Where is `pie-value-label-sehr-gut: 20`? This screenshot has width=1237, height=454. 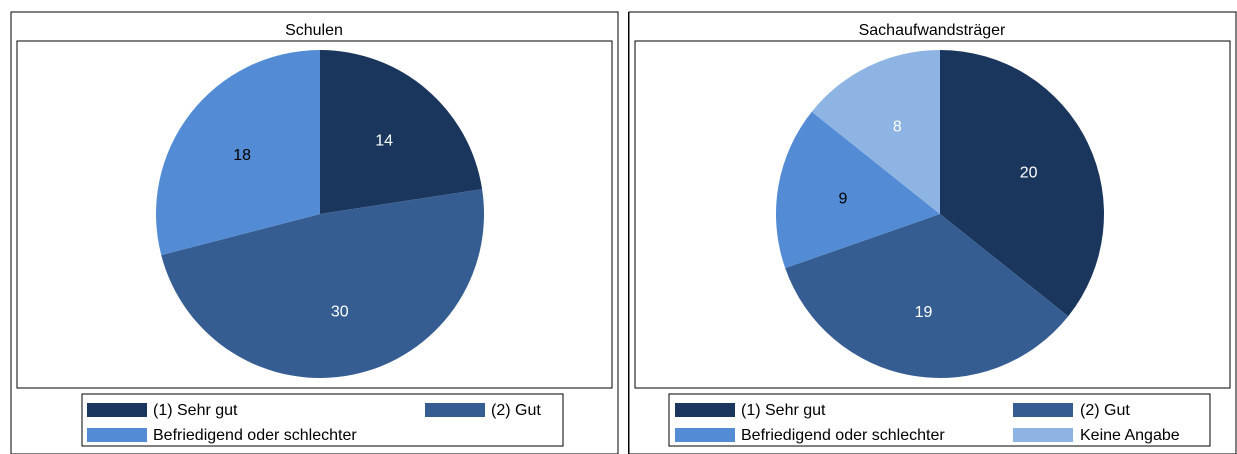
pie-value-label-sehr-gut: 20 is located at coordinates (1029, 172).